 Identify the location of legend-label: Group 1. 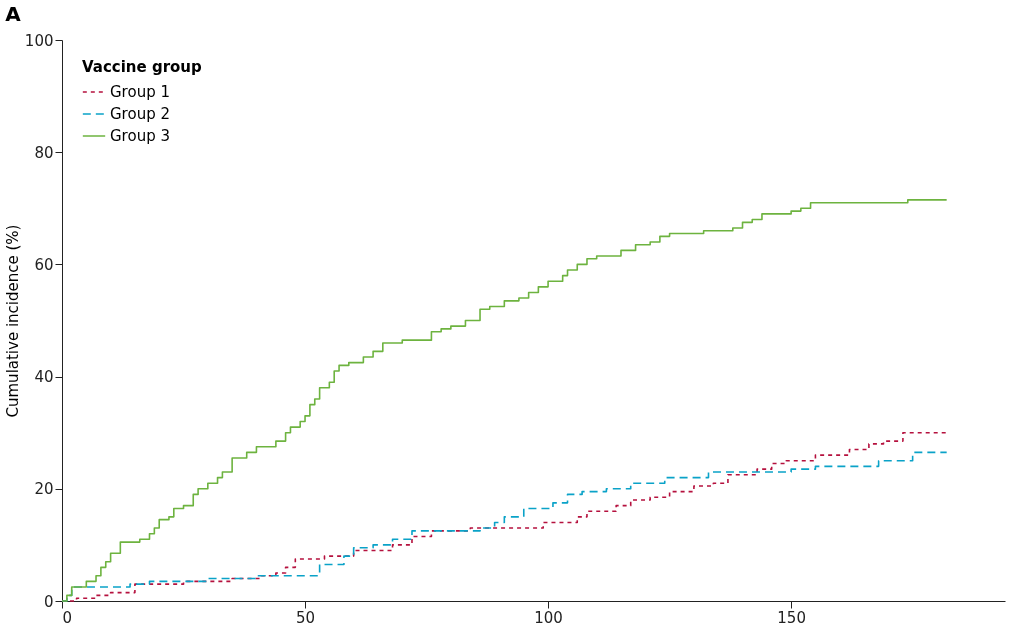
(140, 92).